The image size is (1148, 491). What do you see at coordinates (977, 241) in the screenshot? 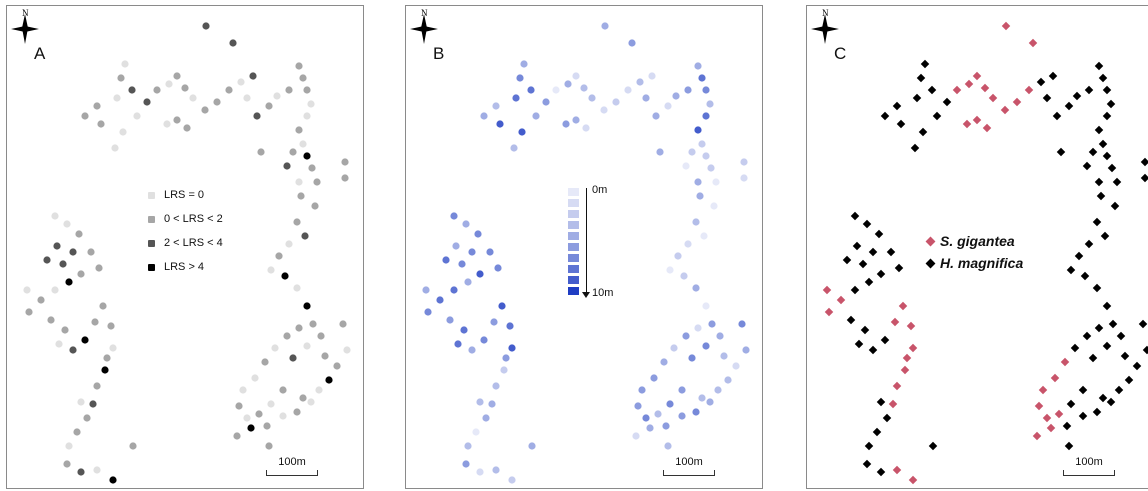
I see `legend-label: S. gigantea` at bounding box center [977, 241].